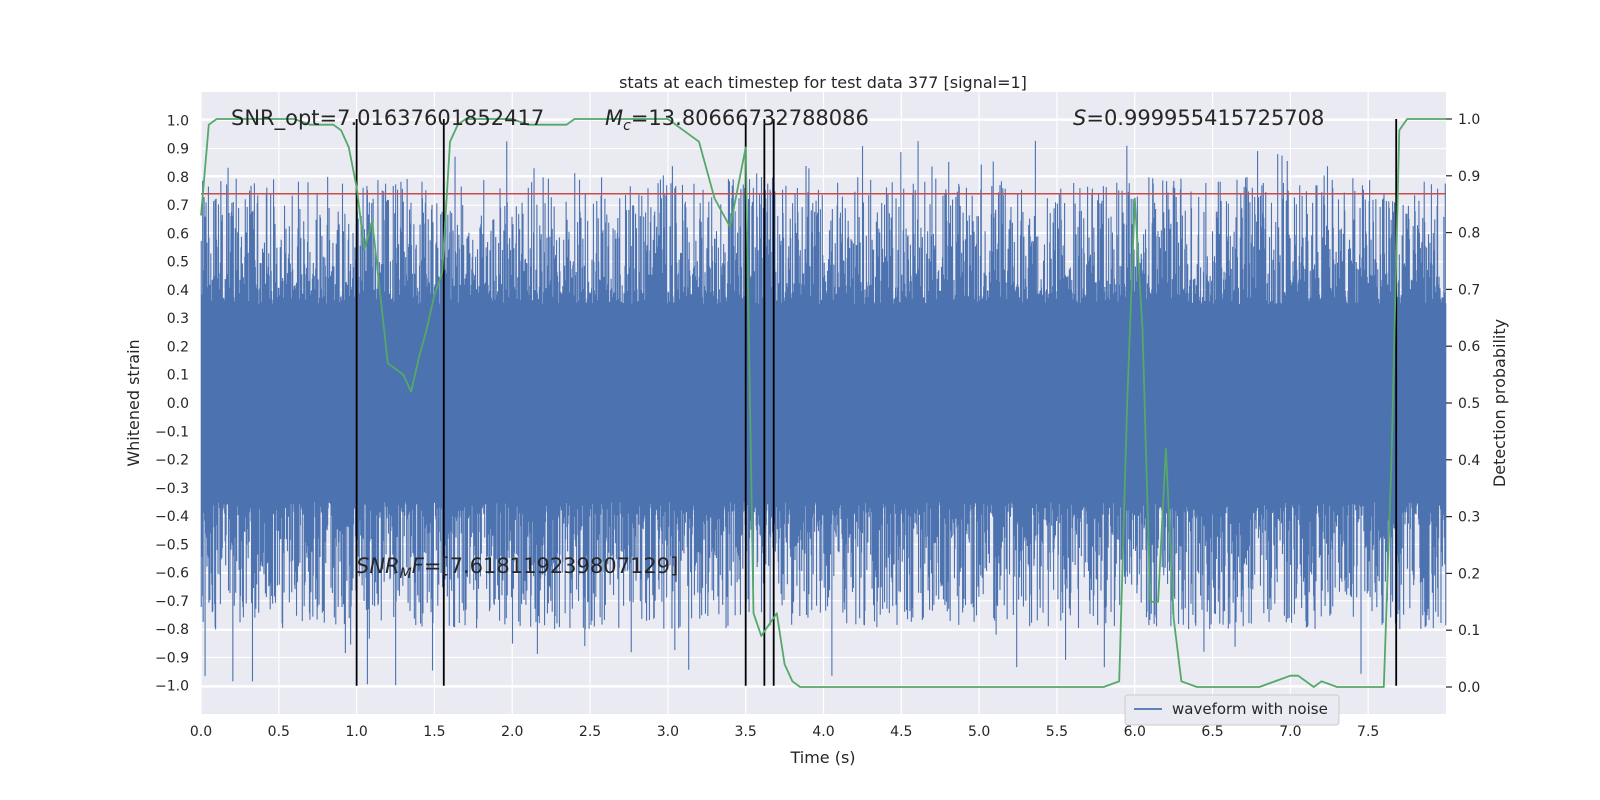  I want to click on x-tick-label: 2.5, so click(590, 732).